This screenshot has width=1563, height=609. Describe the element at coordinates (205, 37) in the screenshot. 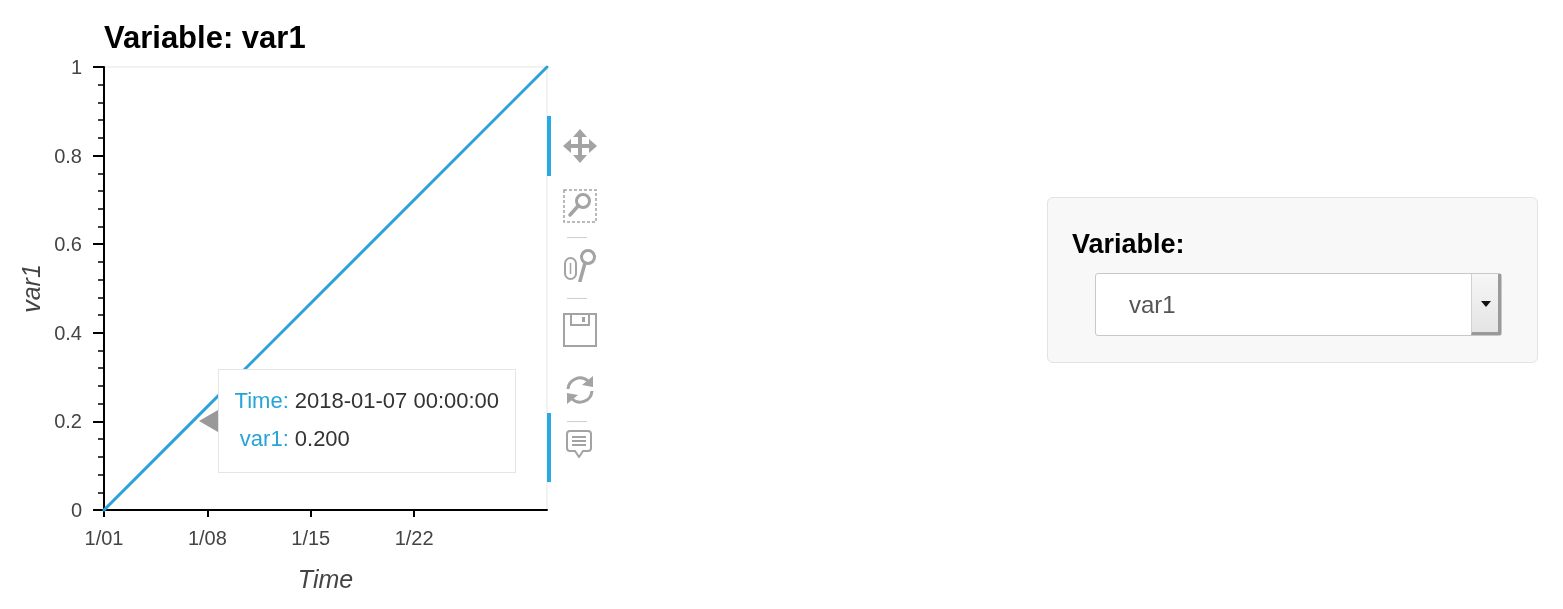

I see `chart-title: Variable: var1` at that location.